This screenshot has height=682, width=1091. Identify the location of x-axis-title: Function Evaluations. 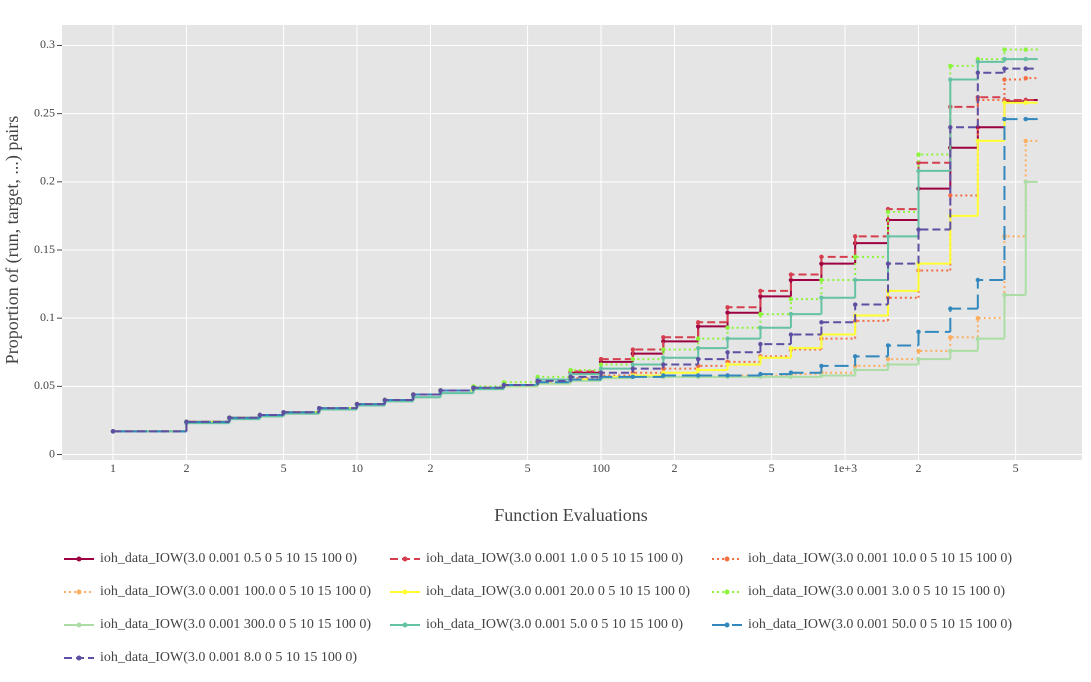
(570, 515).